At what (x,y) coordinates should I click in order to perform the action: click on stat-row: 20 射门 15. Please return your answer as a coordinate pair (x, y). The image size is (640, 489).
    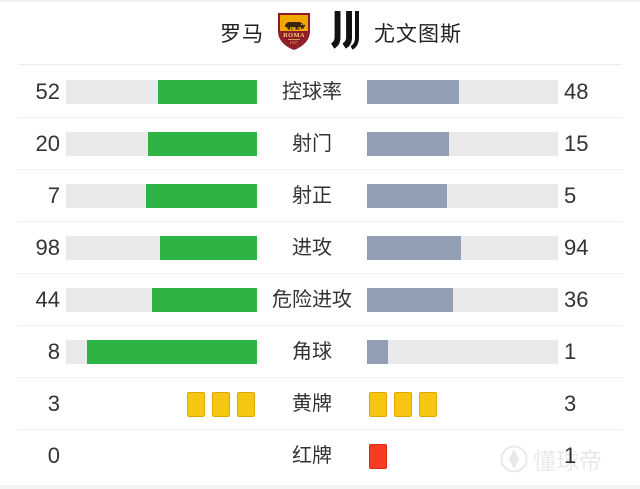
    Looking at the image, I should click on (320, 144).